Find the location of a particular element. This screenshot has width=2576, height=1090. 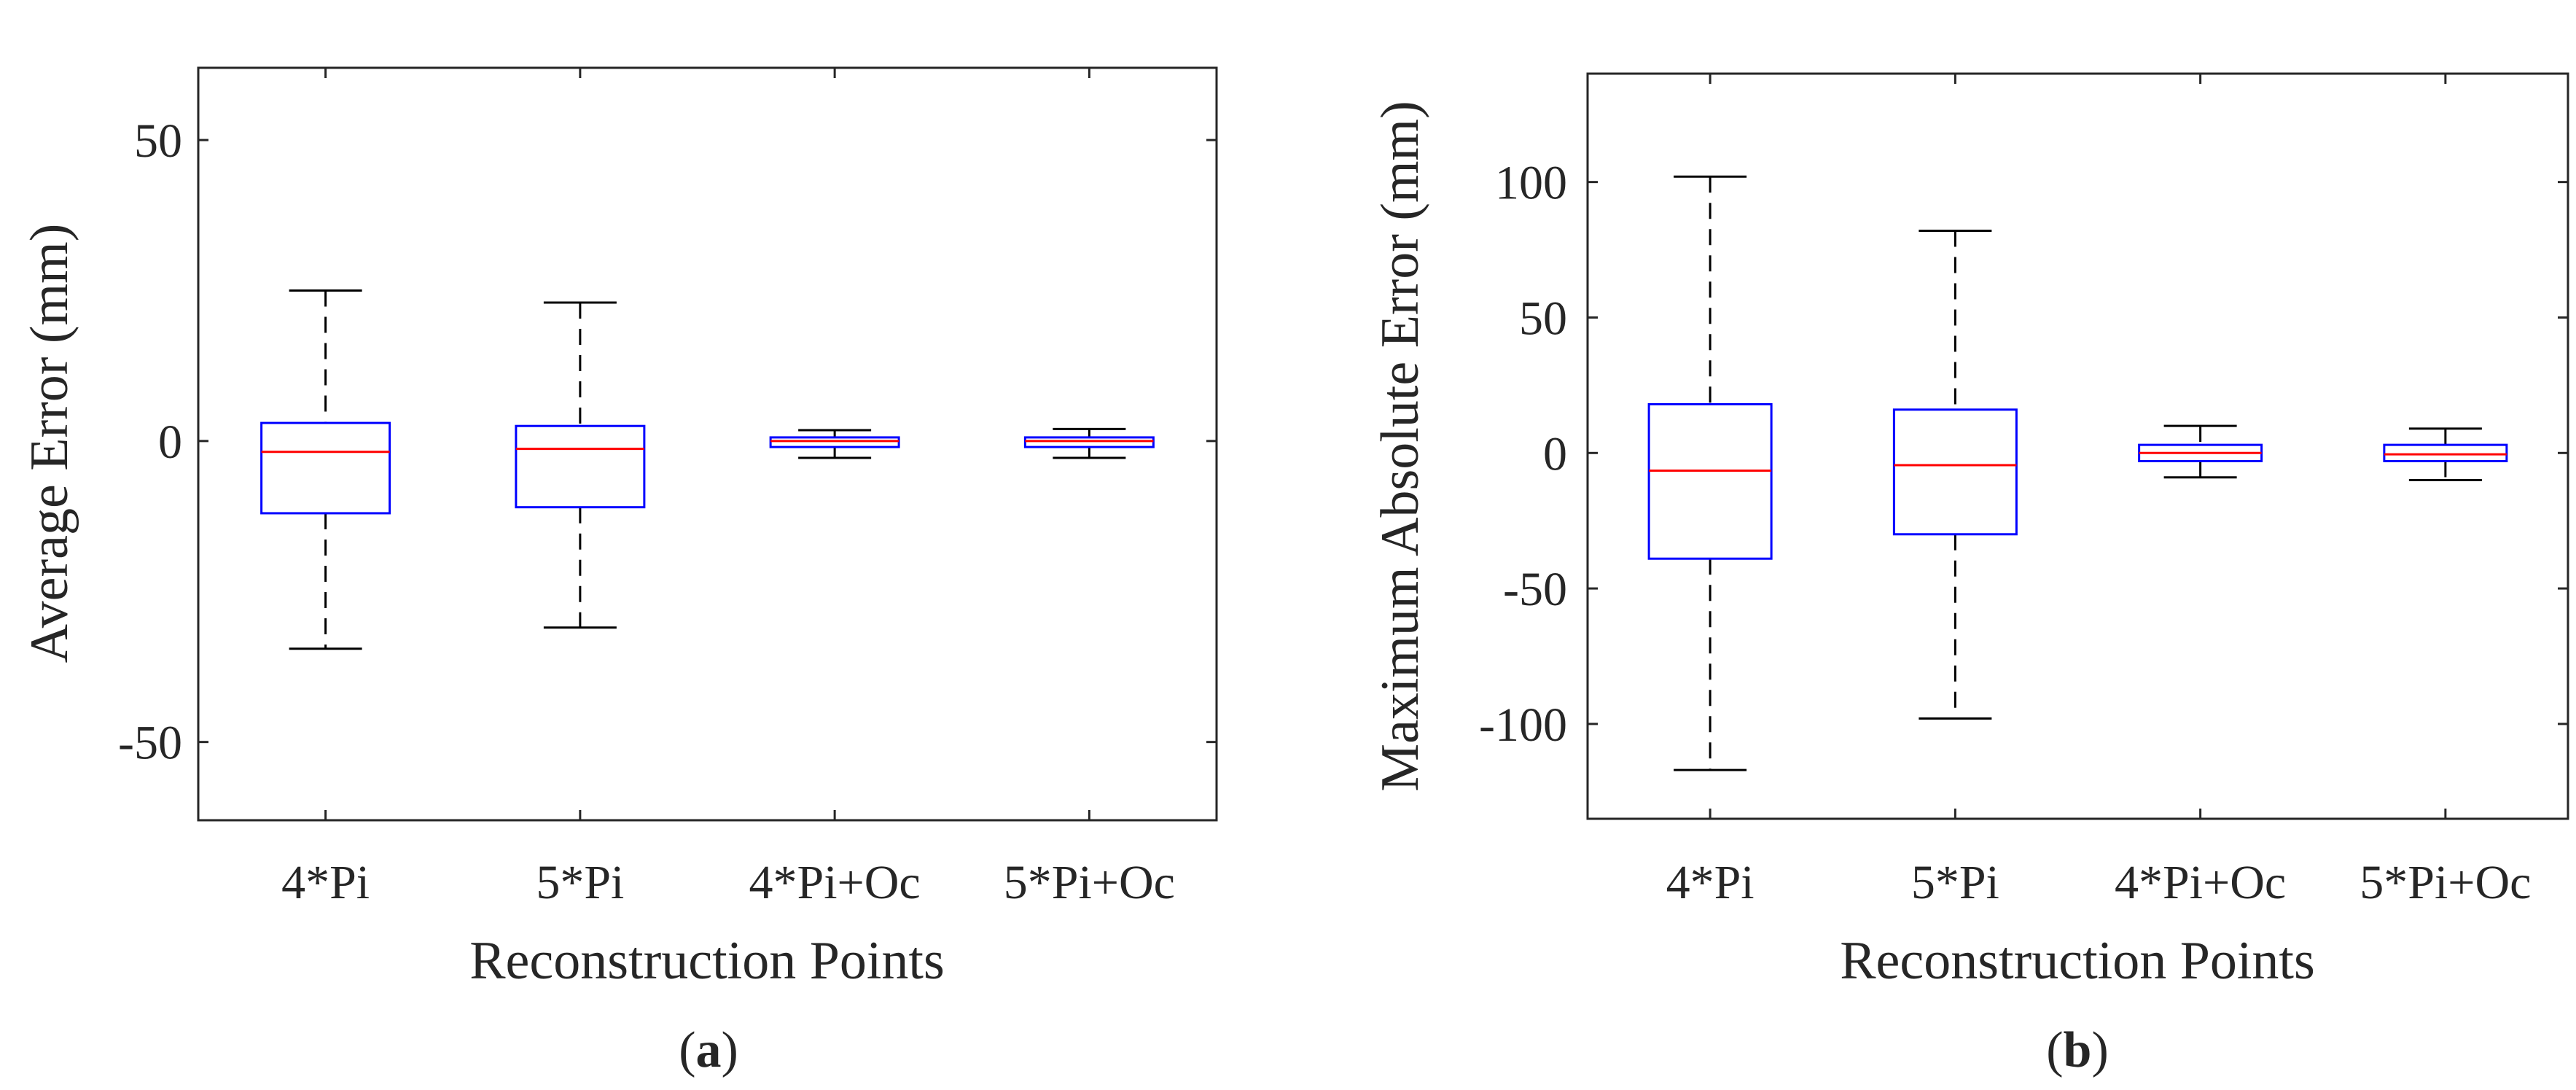

y-axis-title: Maximum Absolute Error (mm) is located at coordinates (1400, 446).